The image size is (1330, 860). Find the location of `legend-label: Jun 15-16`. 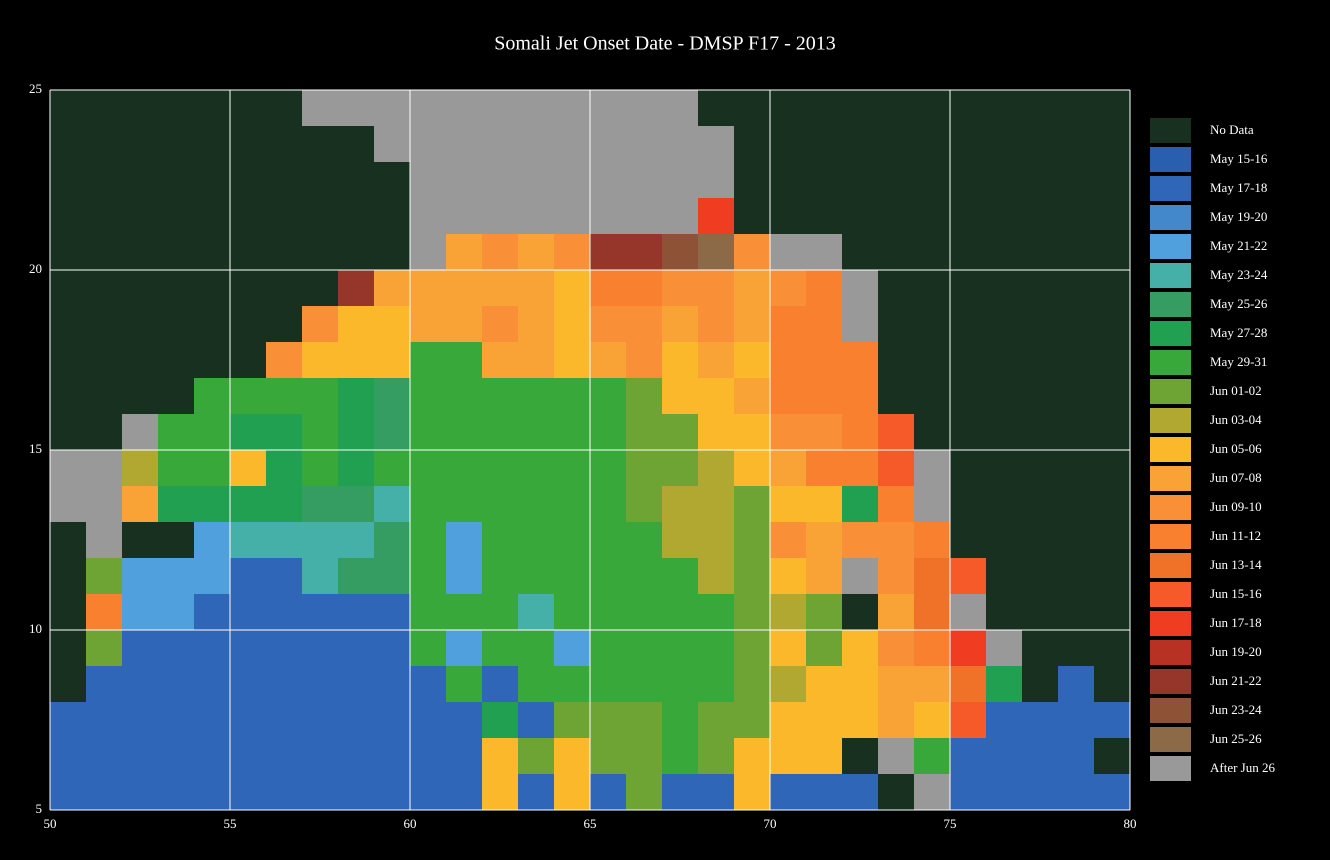

legend-label: Jun 15-16 is located at coordinates (1236, 593).